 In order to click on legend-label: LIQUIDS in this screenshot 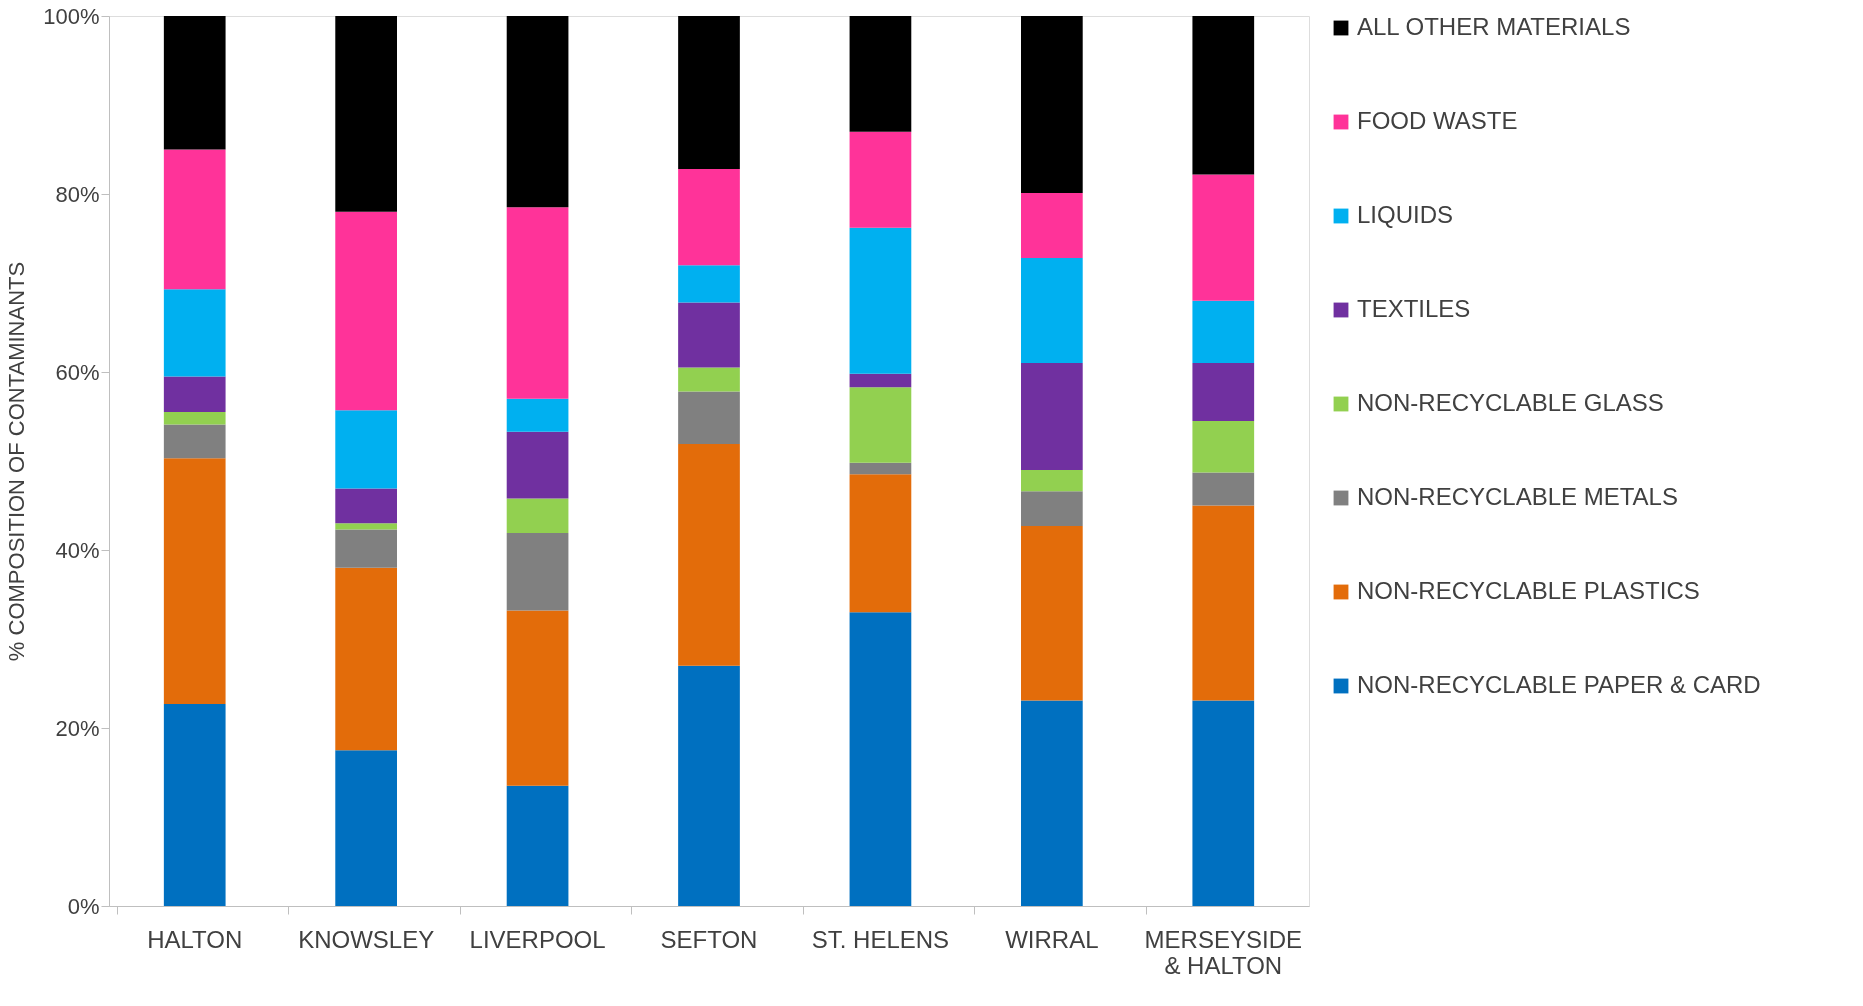, I will do `click(1405, 214)`.